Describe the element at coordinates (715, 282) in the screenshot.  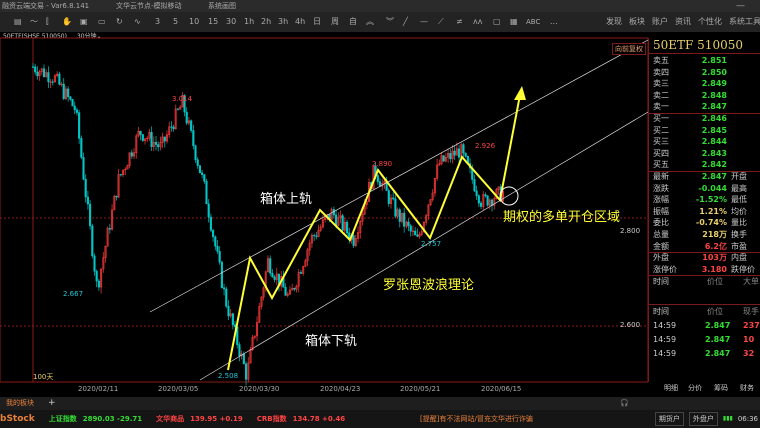
I see `col-price: 价位` at that location.